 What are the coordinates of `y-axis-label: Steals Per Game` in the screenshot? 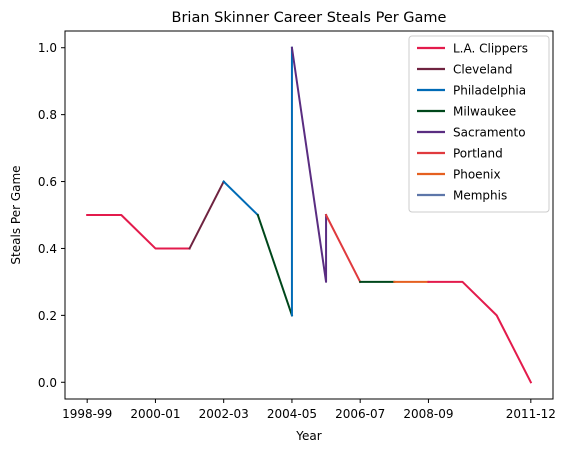 It's located at (16, 214).